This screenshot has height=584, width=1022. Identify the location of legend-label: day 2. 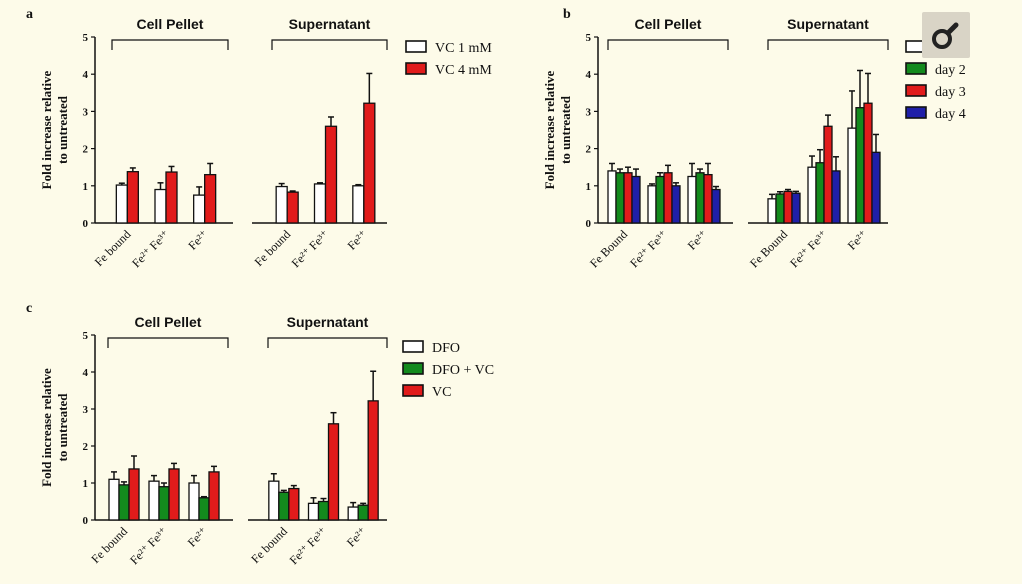
(950, 70).